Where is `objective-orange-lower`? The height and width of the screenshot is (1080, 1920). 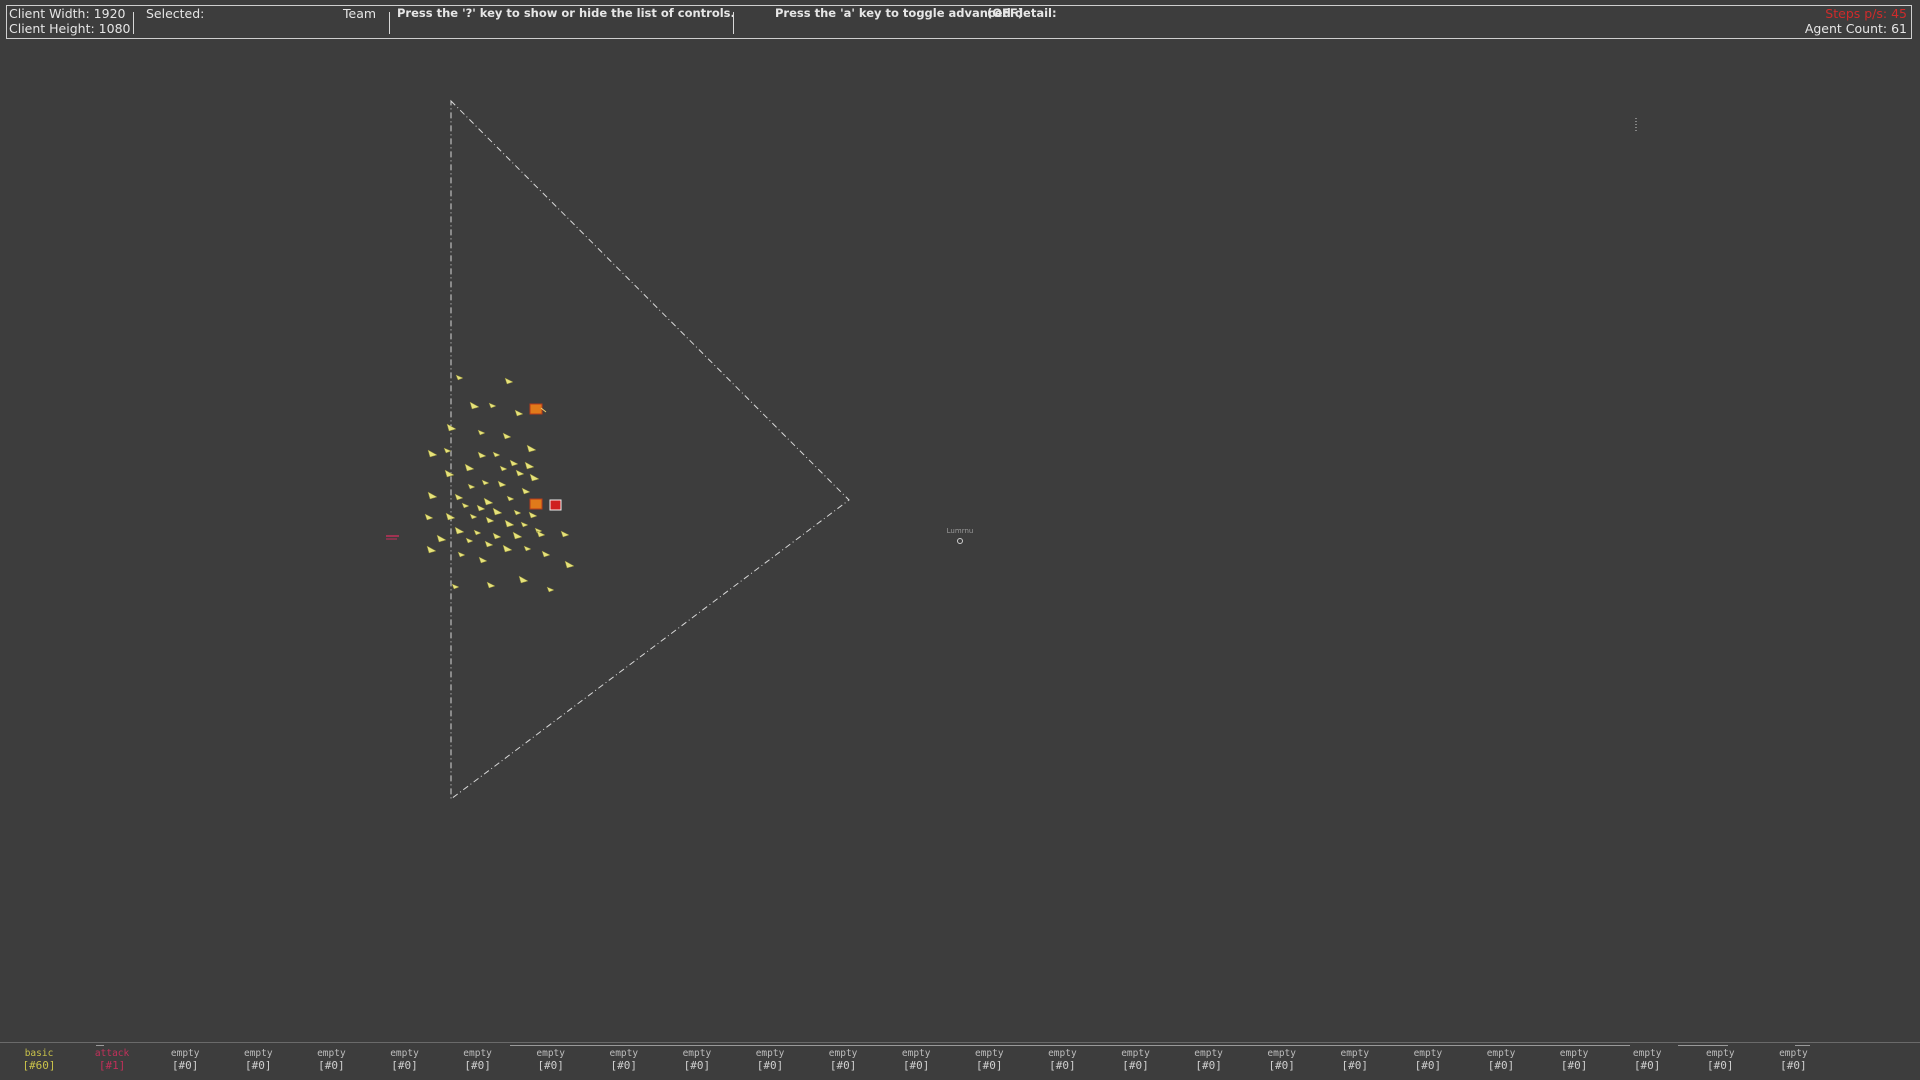
objective-orange-lower is located at coordinates (536, 504).